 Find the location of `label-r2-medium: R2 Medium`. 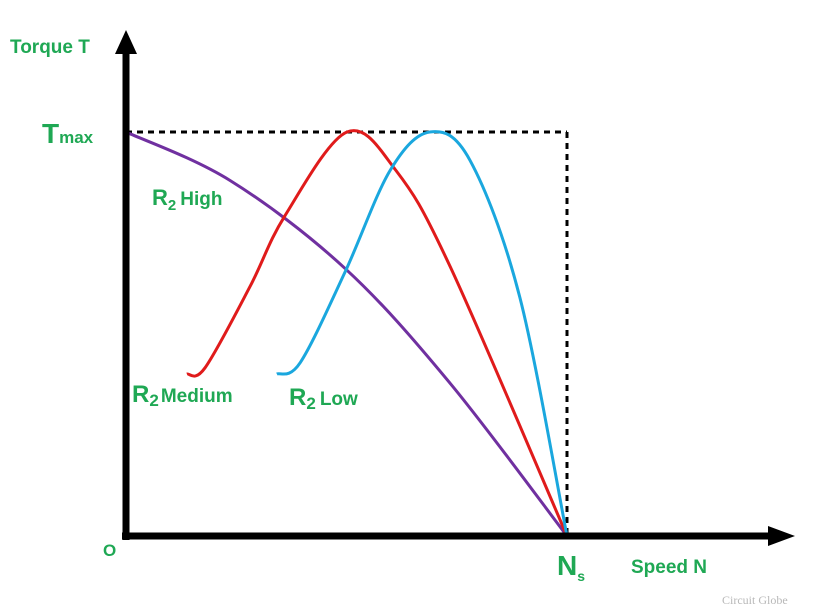

label-r2-medium: R2 Medium is located at coordinates (182, 395).